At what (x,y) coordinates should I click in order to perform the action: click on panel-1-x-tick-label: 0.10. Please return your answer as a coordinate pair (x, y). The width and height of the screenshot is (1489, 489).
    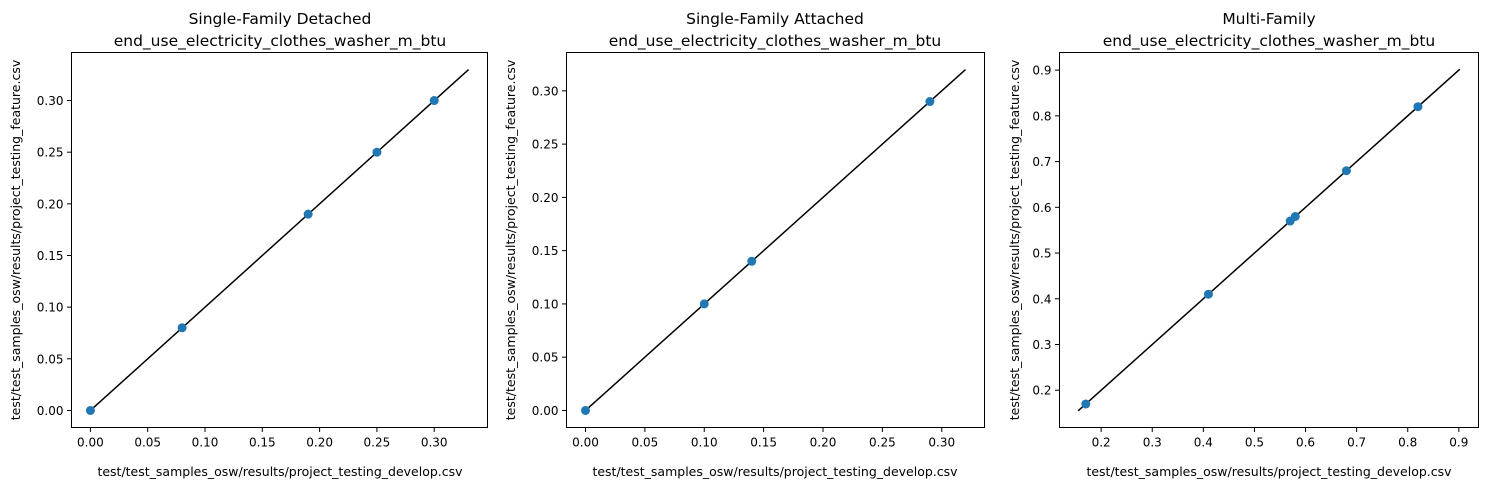
    Looking at the image, I should click on (205, 443).